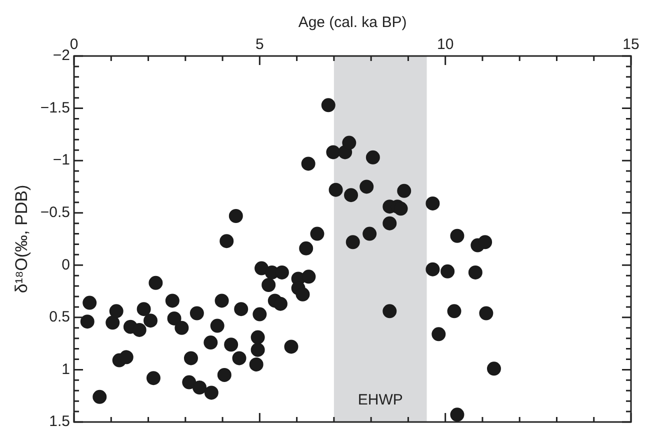  I want to click on x-tick-label: 10, so click(445, 45).